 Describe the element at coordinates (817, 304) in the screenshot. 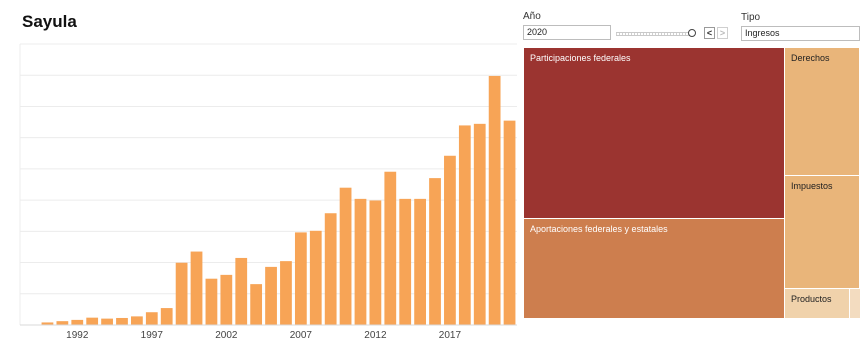

I see `treemap-cell-productos: Productos` at that location.